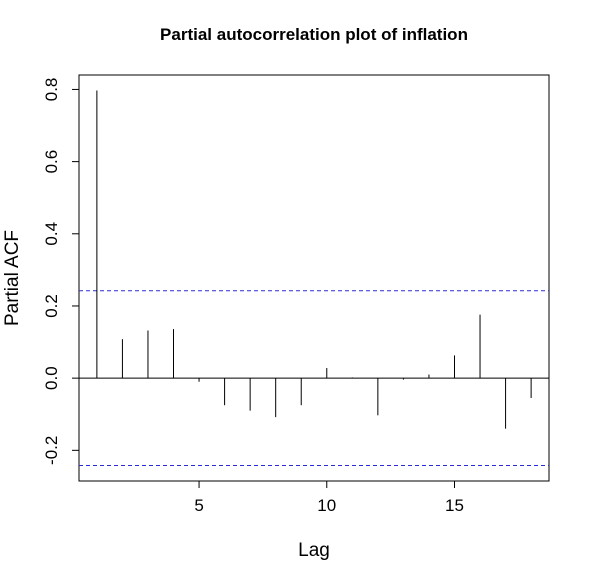  What do you see at coordinates (51, 90) in the screenshot?
I see `y-tick-label: 0.8` at bounding box center [51, 90].